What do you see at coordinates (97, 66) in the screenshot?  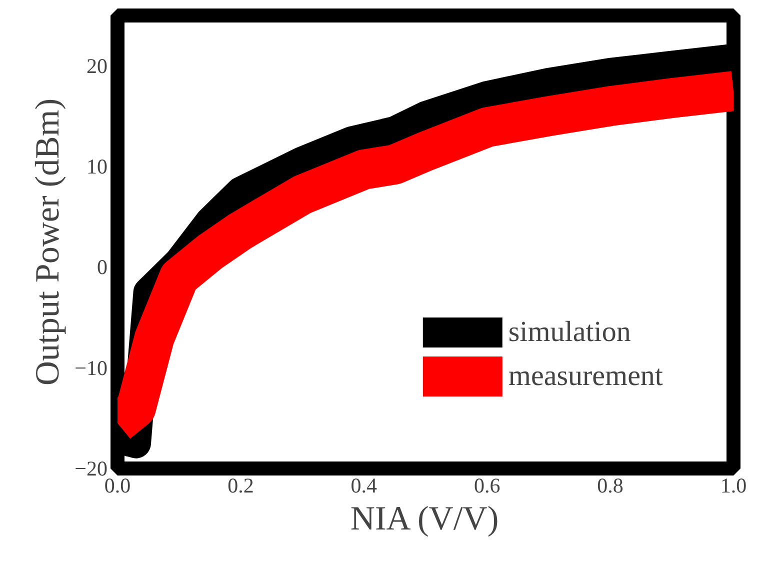 I see `y-tick-label: 20` at bounding box center [97, 66].